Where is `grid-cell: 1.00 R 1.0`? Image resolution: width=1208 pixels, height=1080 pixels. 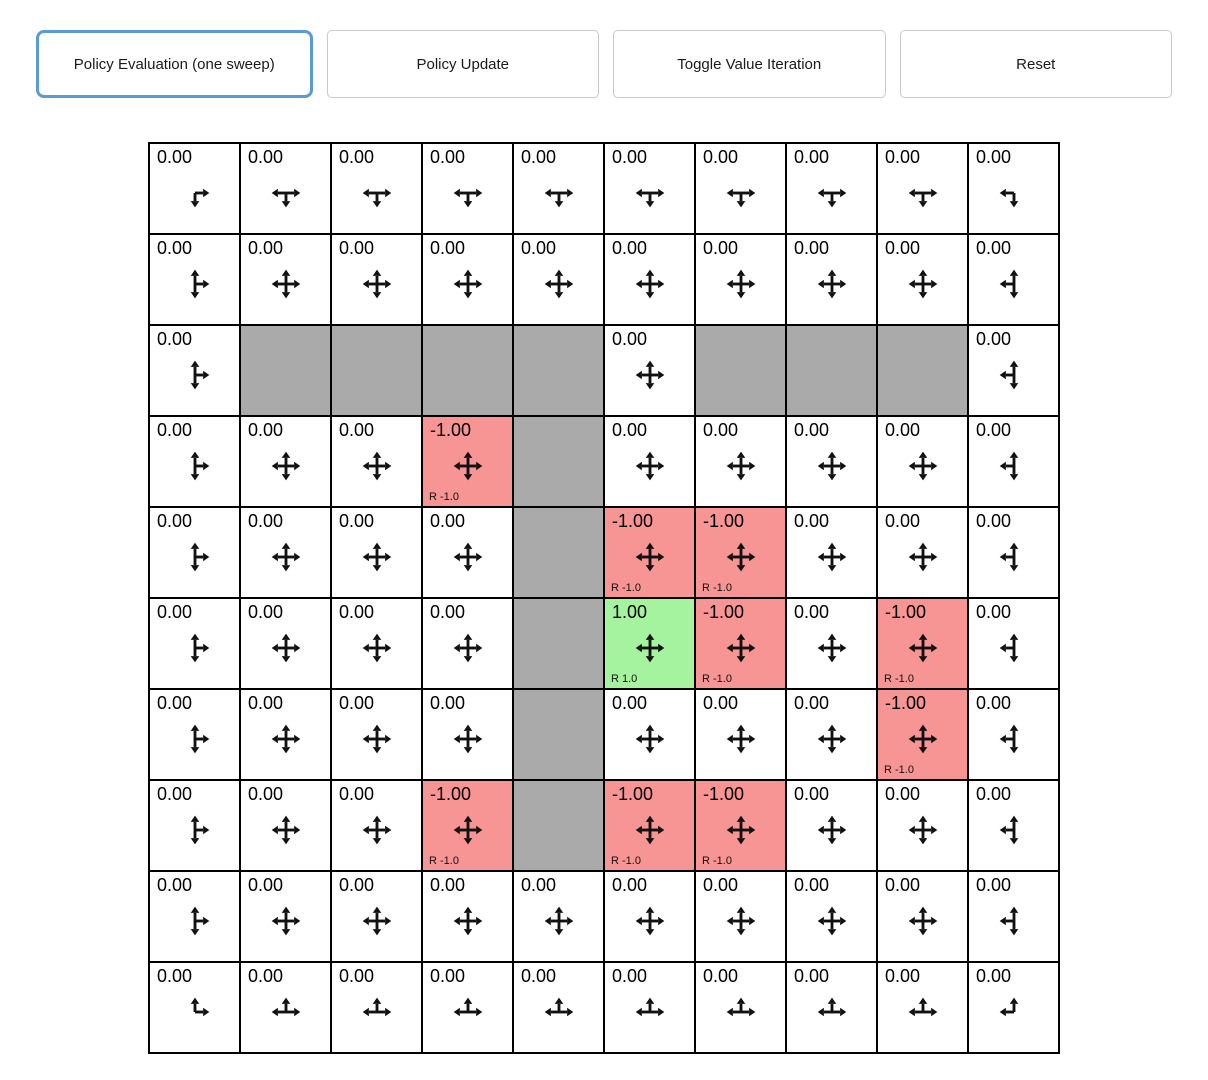 grid-cell: 1.00 R 1.0 is located at coordinates (650, 644).